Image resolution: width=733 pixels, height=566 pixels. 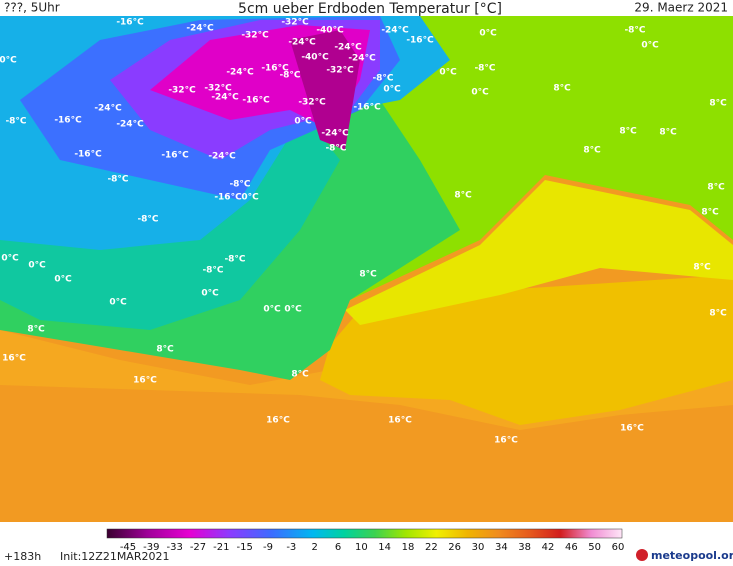 What do you see at coordinates (642, 555) in the screenshot?
I see `logo-icon` at bounding box center [642, 555].